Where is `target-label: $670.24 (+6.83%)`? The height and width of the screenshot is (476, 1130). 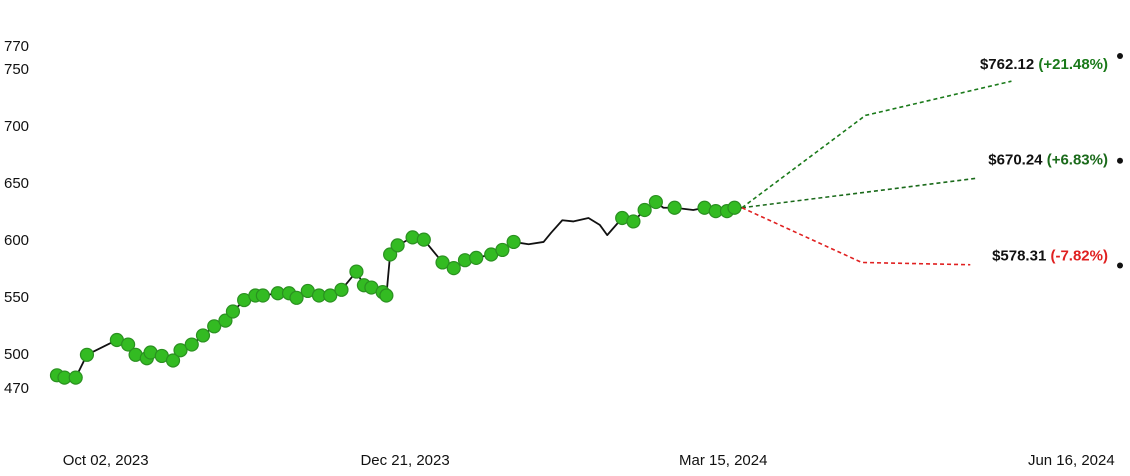 target-label: $670.24 (+6.83%) is located at coordinates (1048, 160).